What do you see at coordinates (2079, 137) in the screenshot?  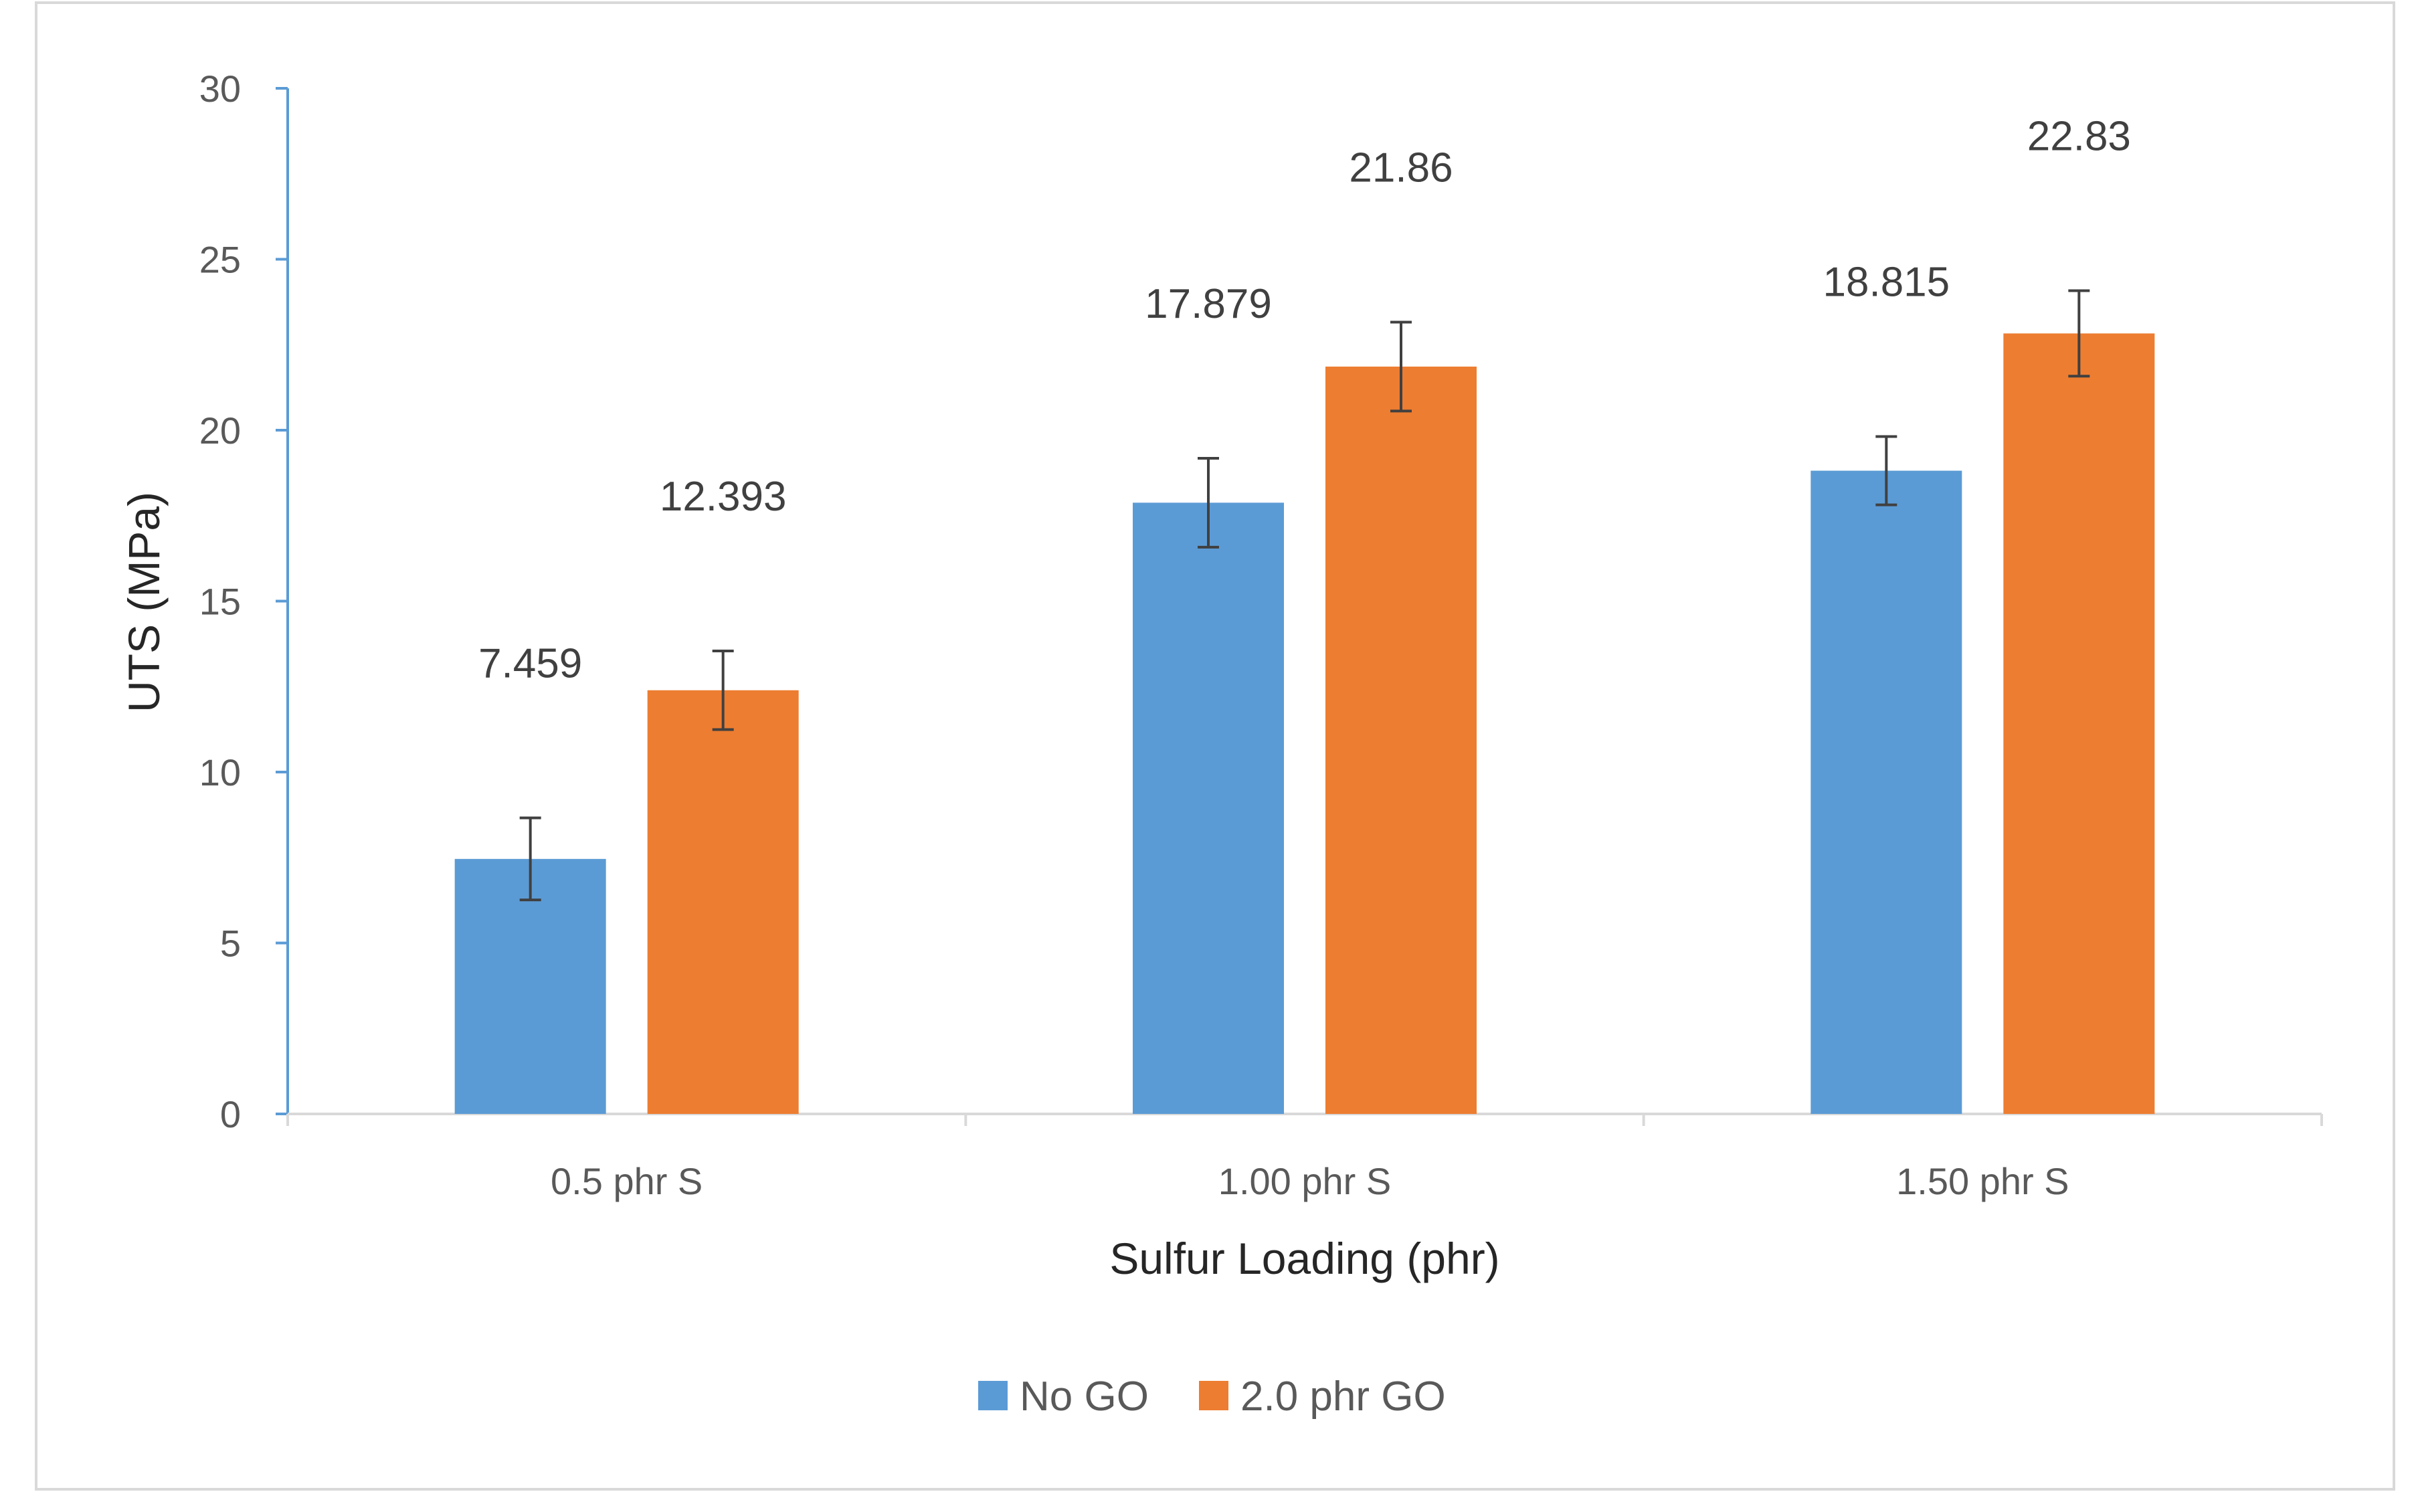 I see `data-label: 22.83` at bounding box center [2079, 137].